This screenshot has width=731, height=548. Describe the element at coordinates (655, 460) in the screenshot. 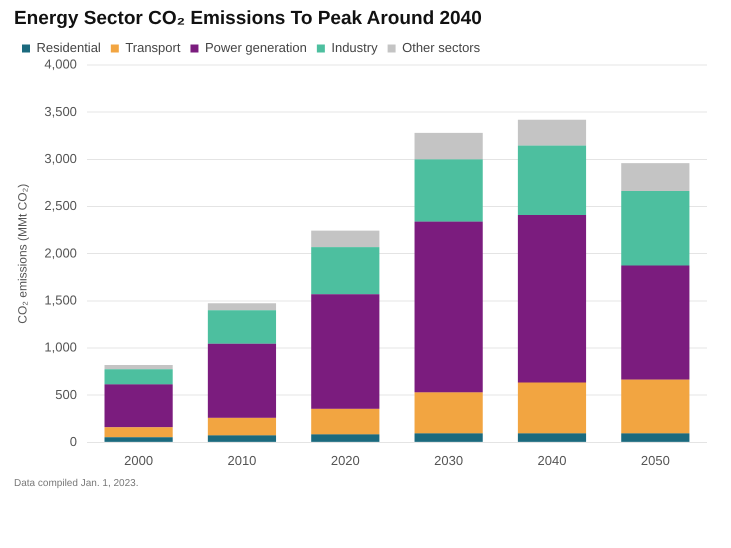

I see `x-tick-label: 2050` at that location.